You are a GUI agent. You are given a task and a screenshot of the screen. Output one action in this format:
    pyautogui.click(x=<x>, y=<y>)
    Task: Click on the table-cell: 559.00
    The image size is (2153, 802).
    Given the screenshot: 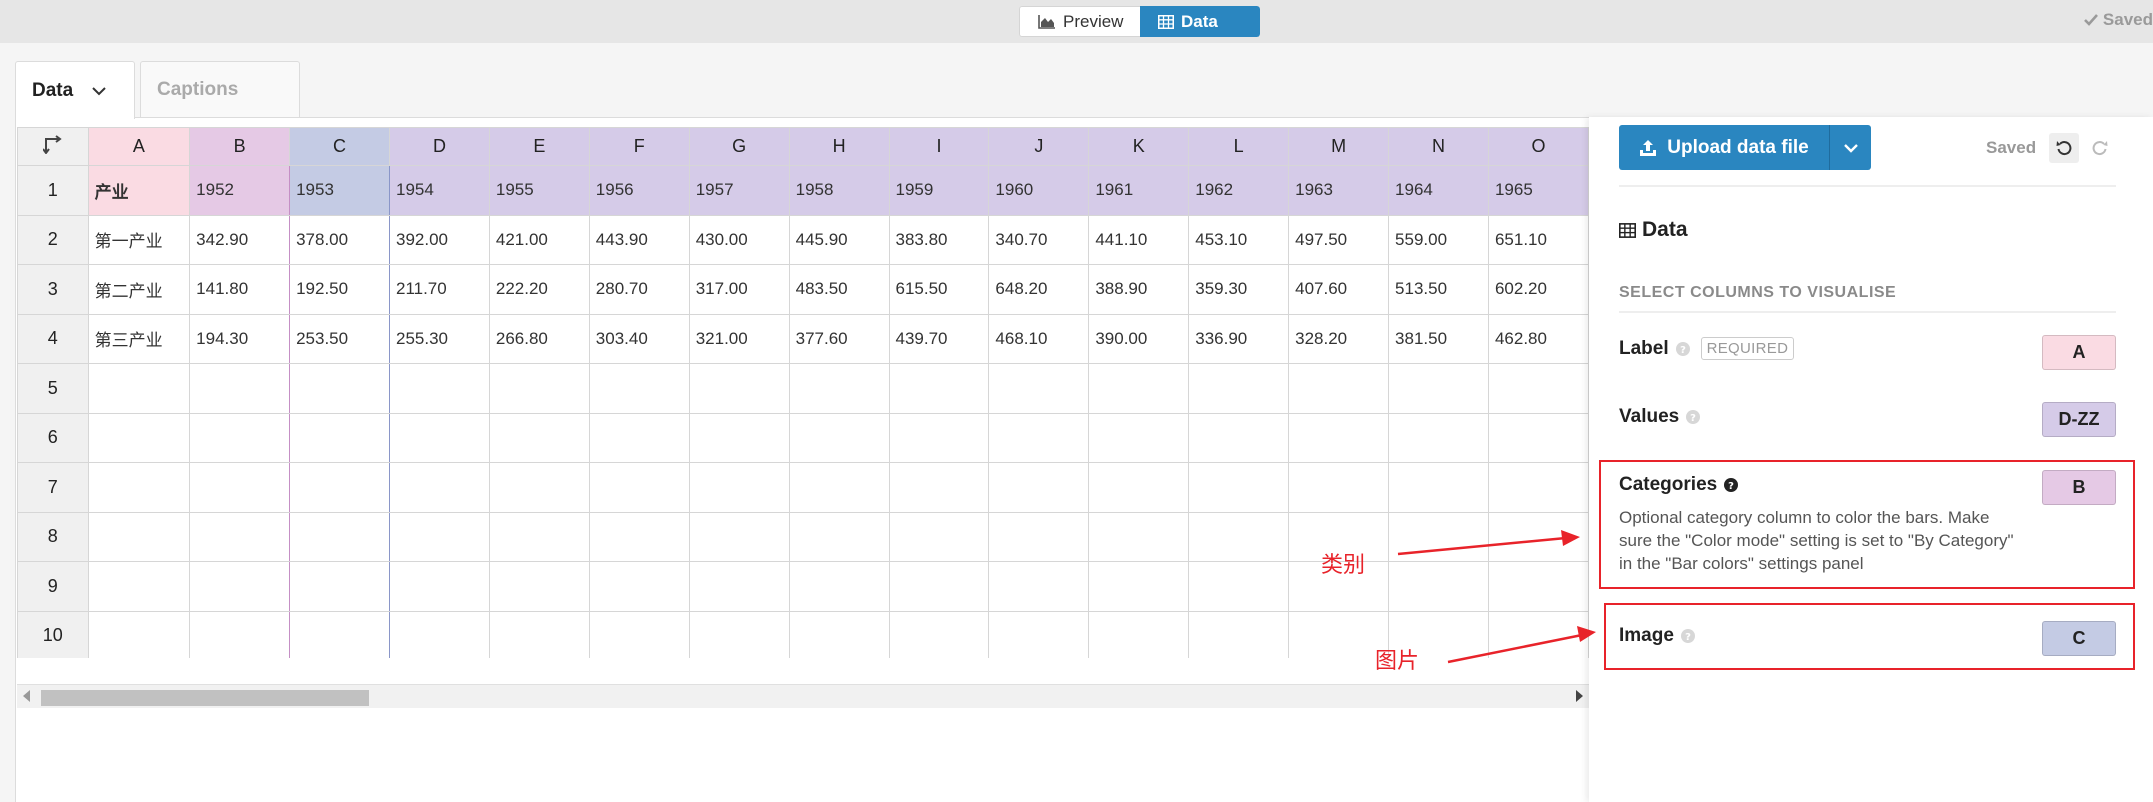 What is the action you would take?
    pyautogui.click(x=1438, y=239)
    